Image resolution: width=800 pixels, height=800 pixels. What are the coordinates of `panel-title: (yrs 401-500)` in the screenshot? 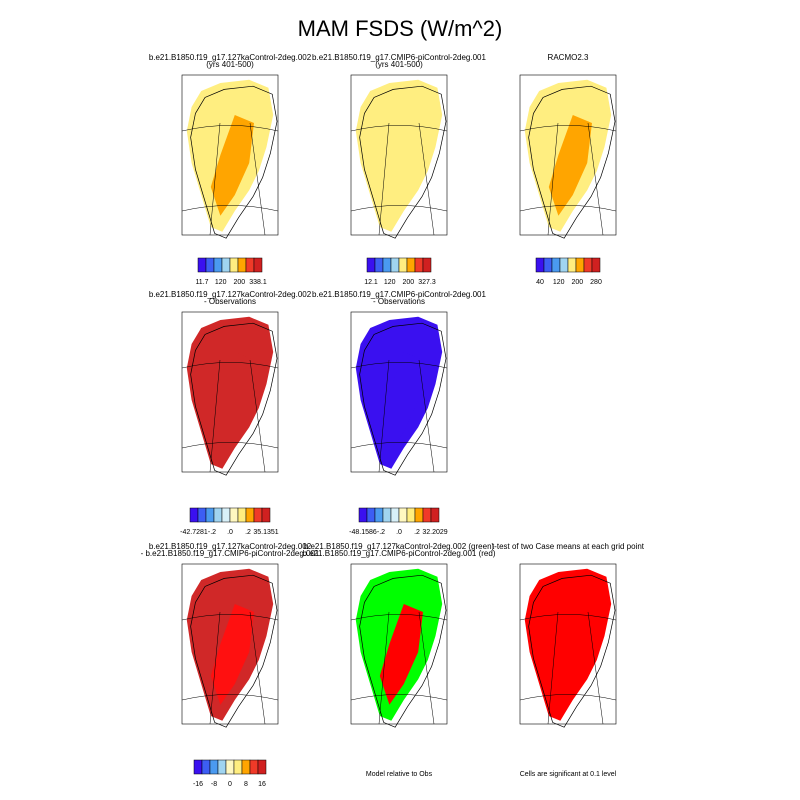 It's located at (399, 64).